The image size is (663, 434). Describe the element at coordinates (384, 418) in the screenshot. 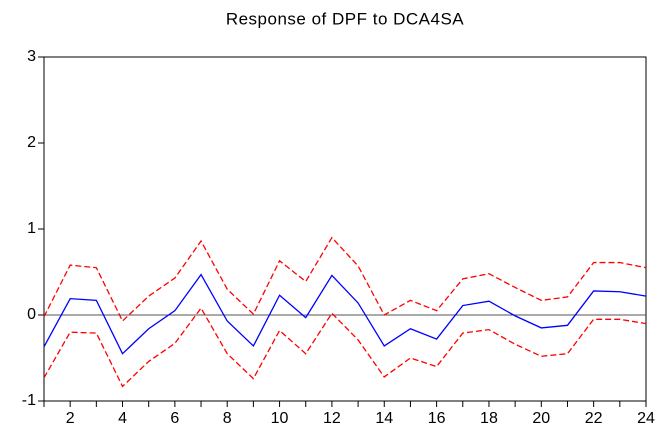

I see `x-tick-label: 14` at that location.